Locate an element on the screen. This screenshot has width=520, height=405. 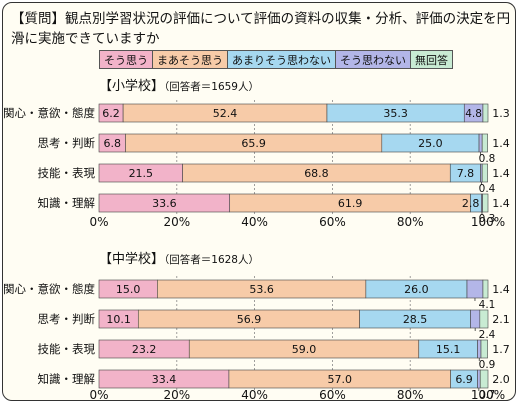
junior-high-data-label: 15.1 is located at coordinates (448, 349).